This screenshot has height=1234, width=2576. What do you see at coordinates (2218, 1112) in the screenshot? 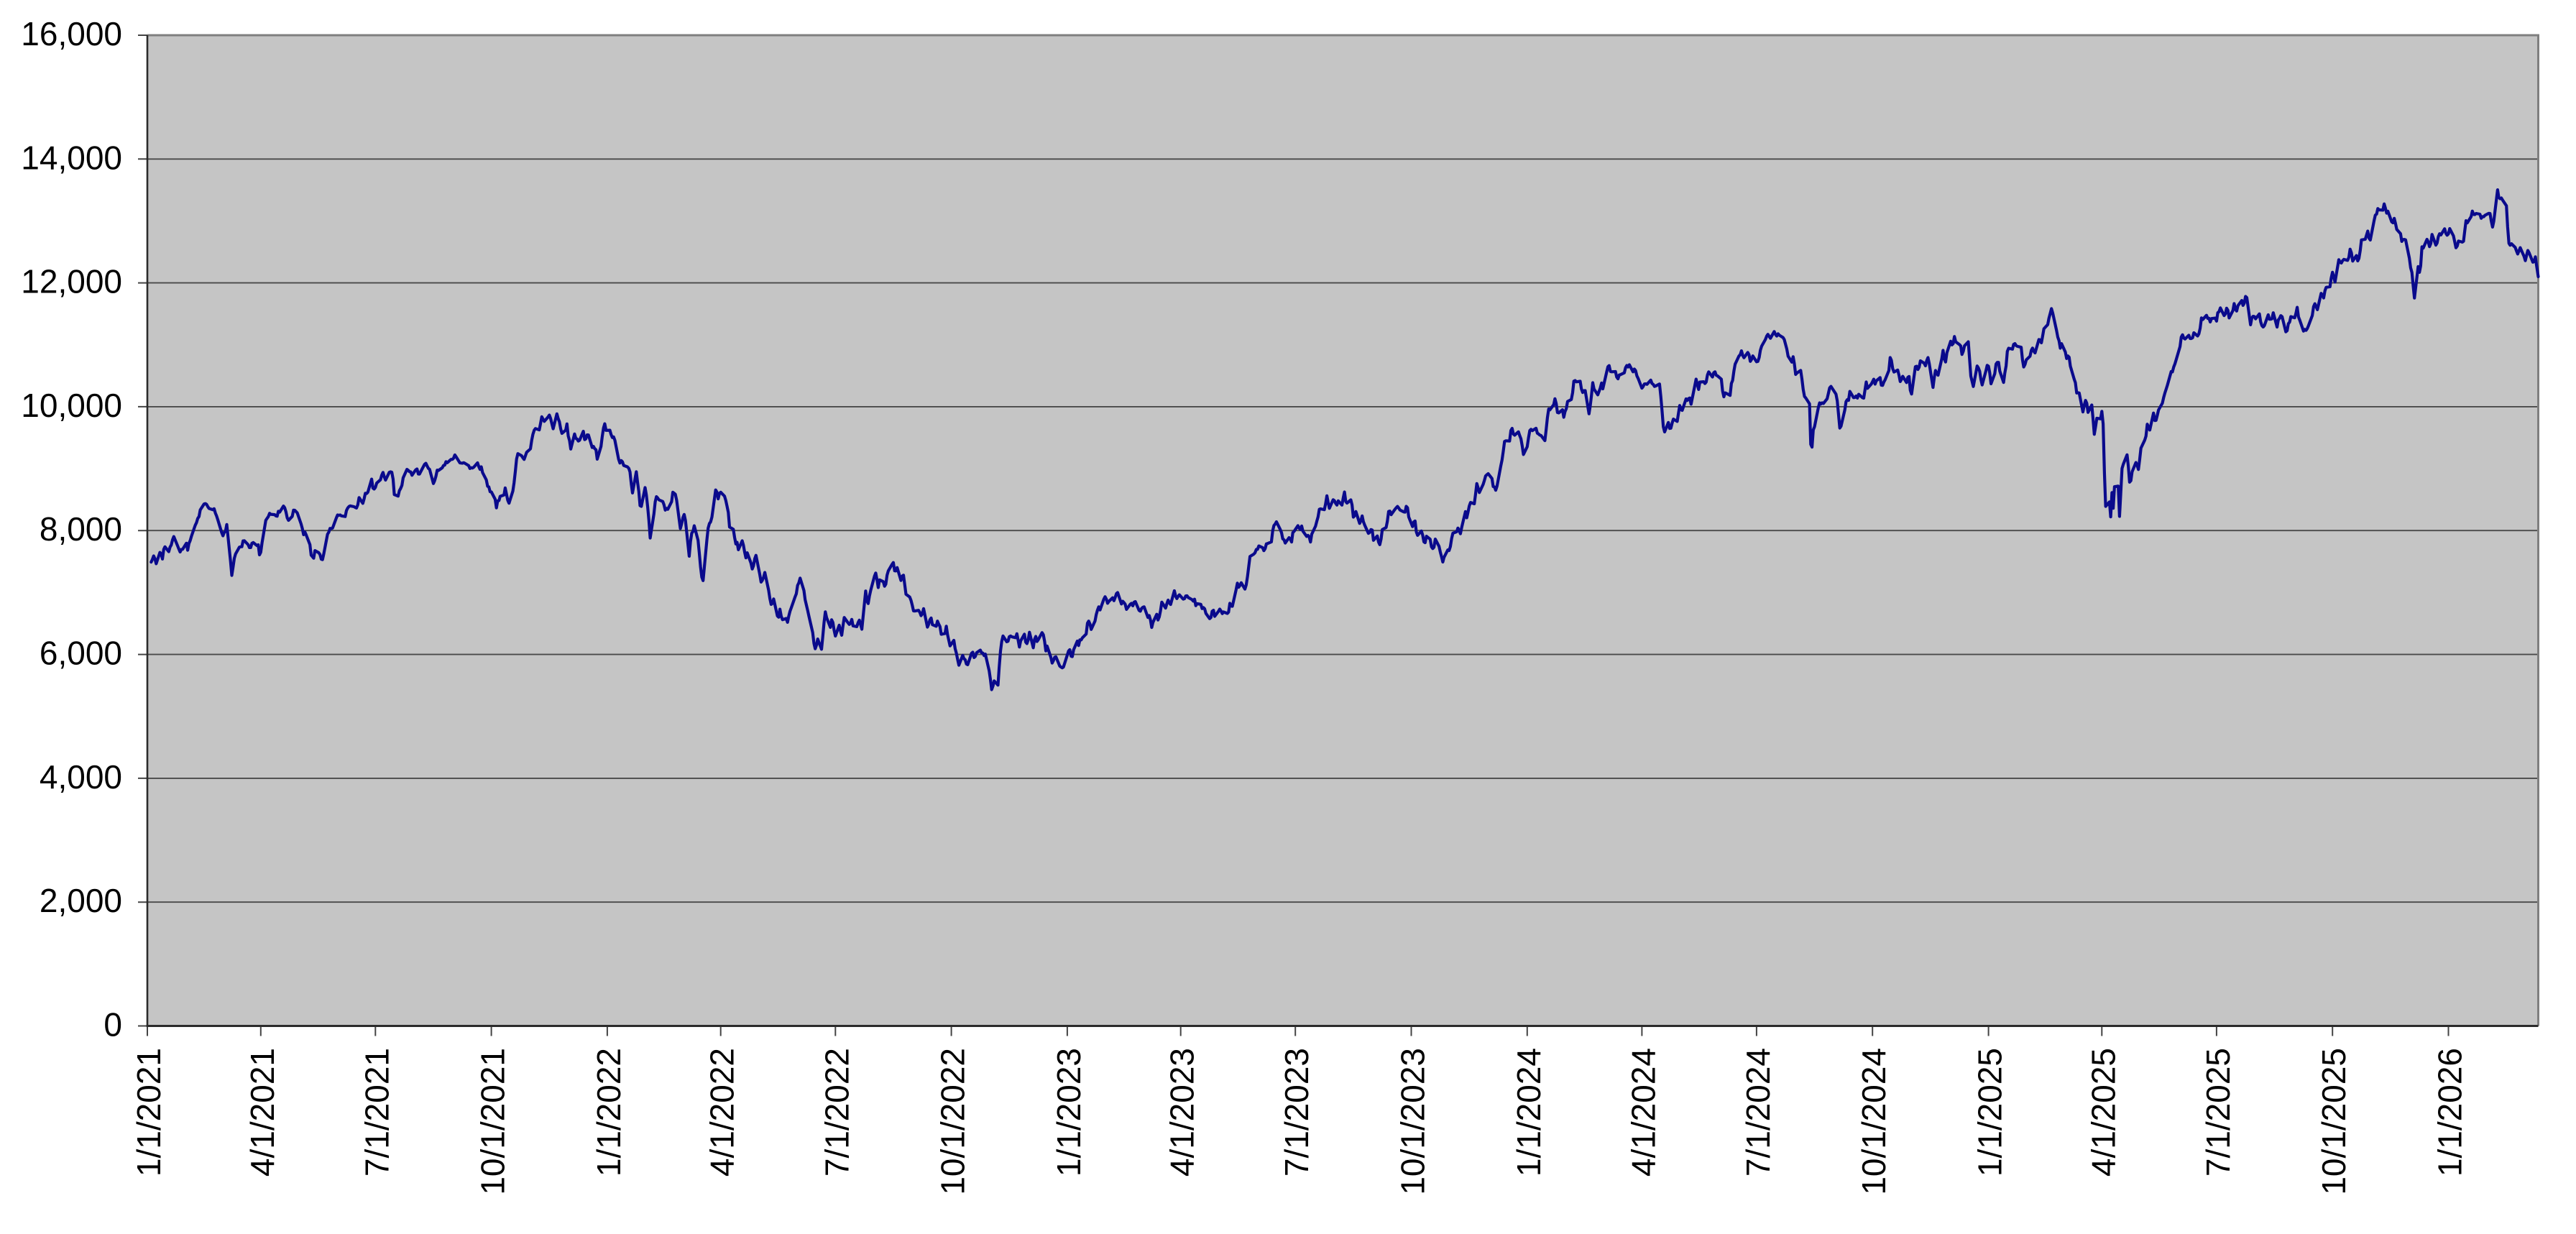
I see `svg-text: 7/1/2025` at bounding box center [2218, 1112].